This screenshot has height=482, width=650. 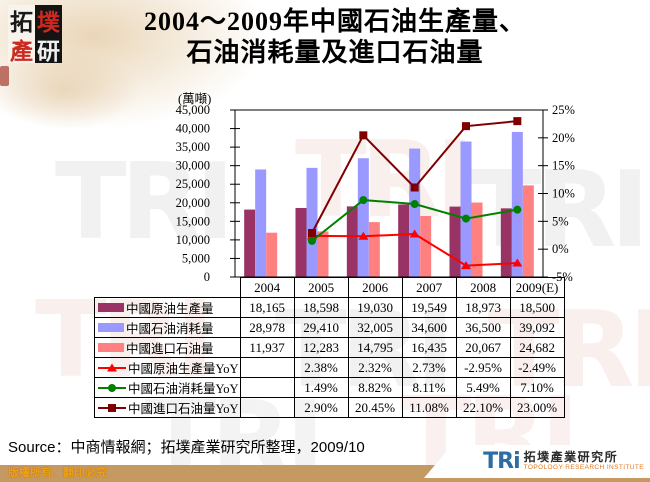 I want to click on right-axis-tick-label: 0%, so click(x=560, y=249).